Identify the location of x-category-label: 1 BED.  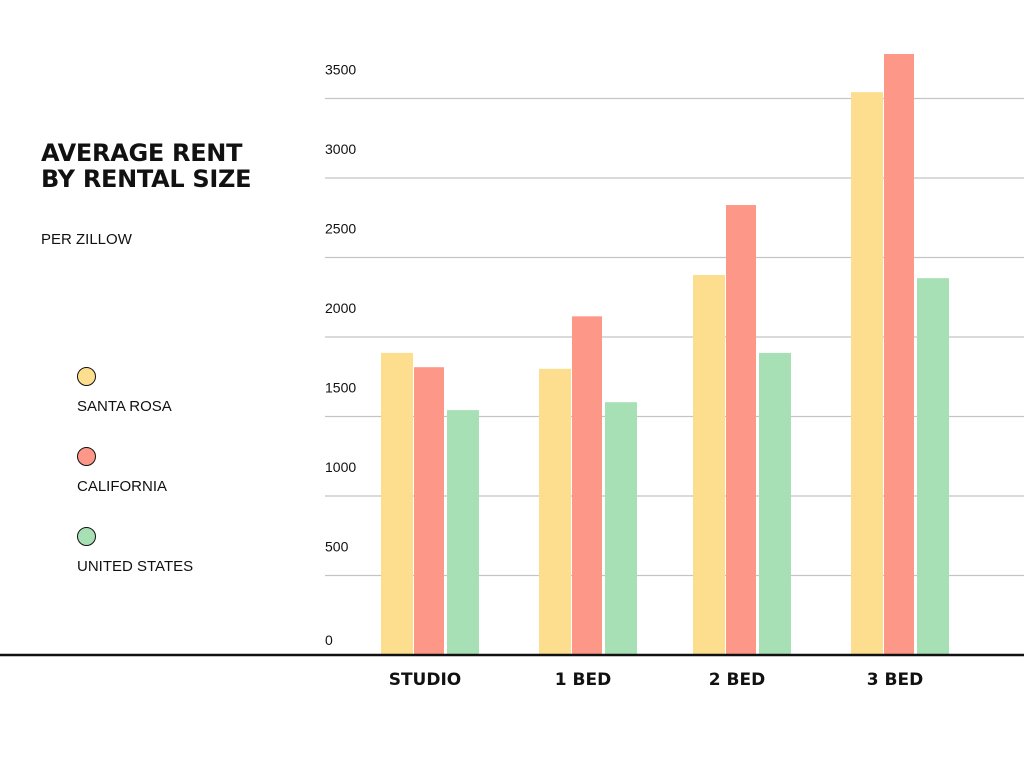
(583, 680).